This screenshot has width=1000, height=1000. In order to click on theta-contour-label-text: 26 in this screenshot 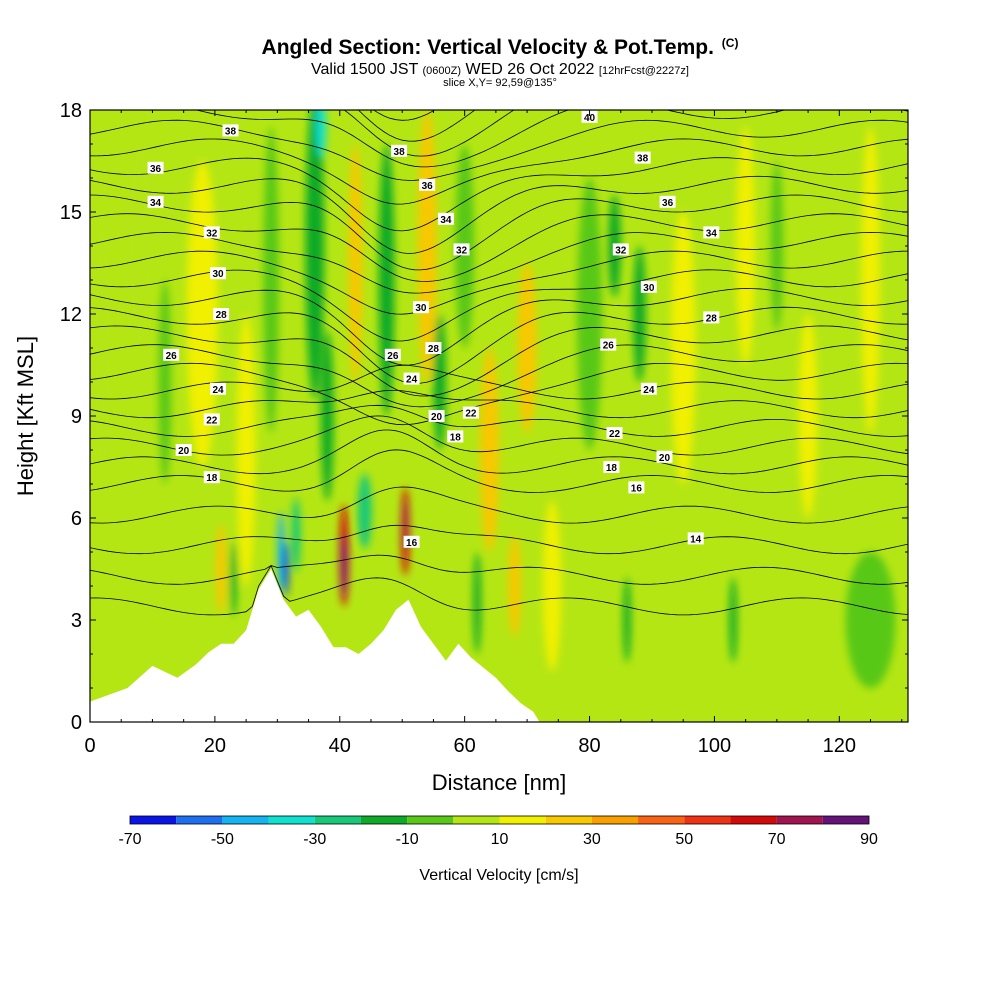, I will do `click(172, 356)`.